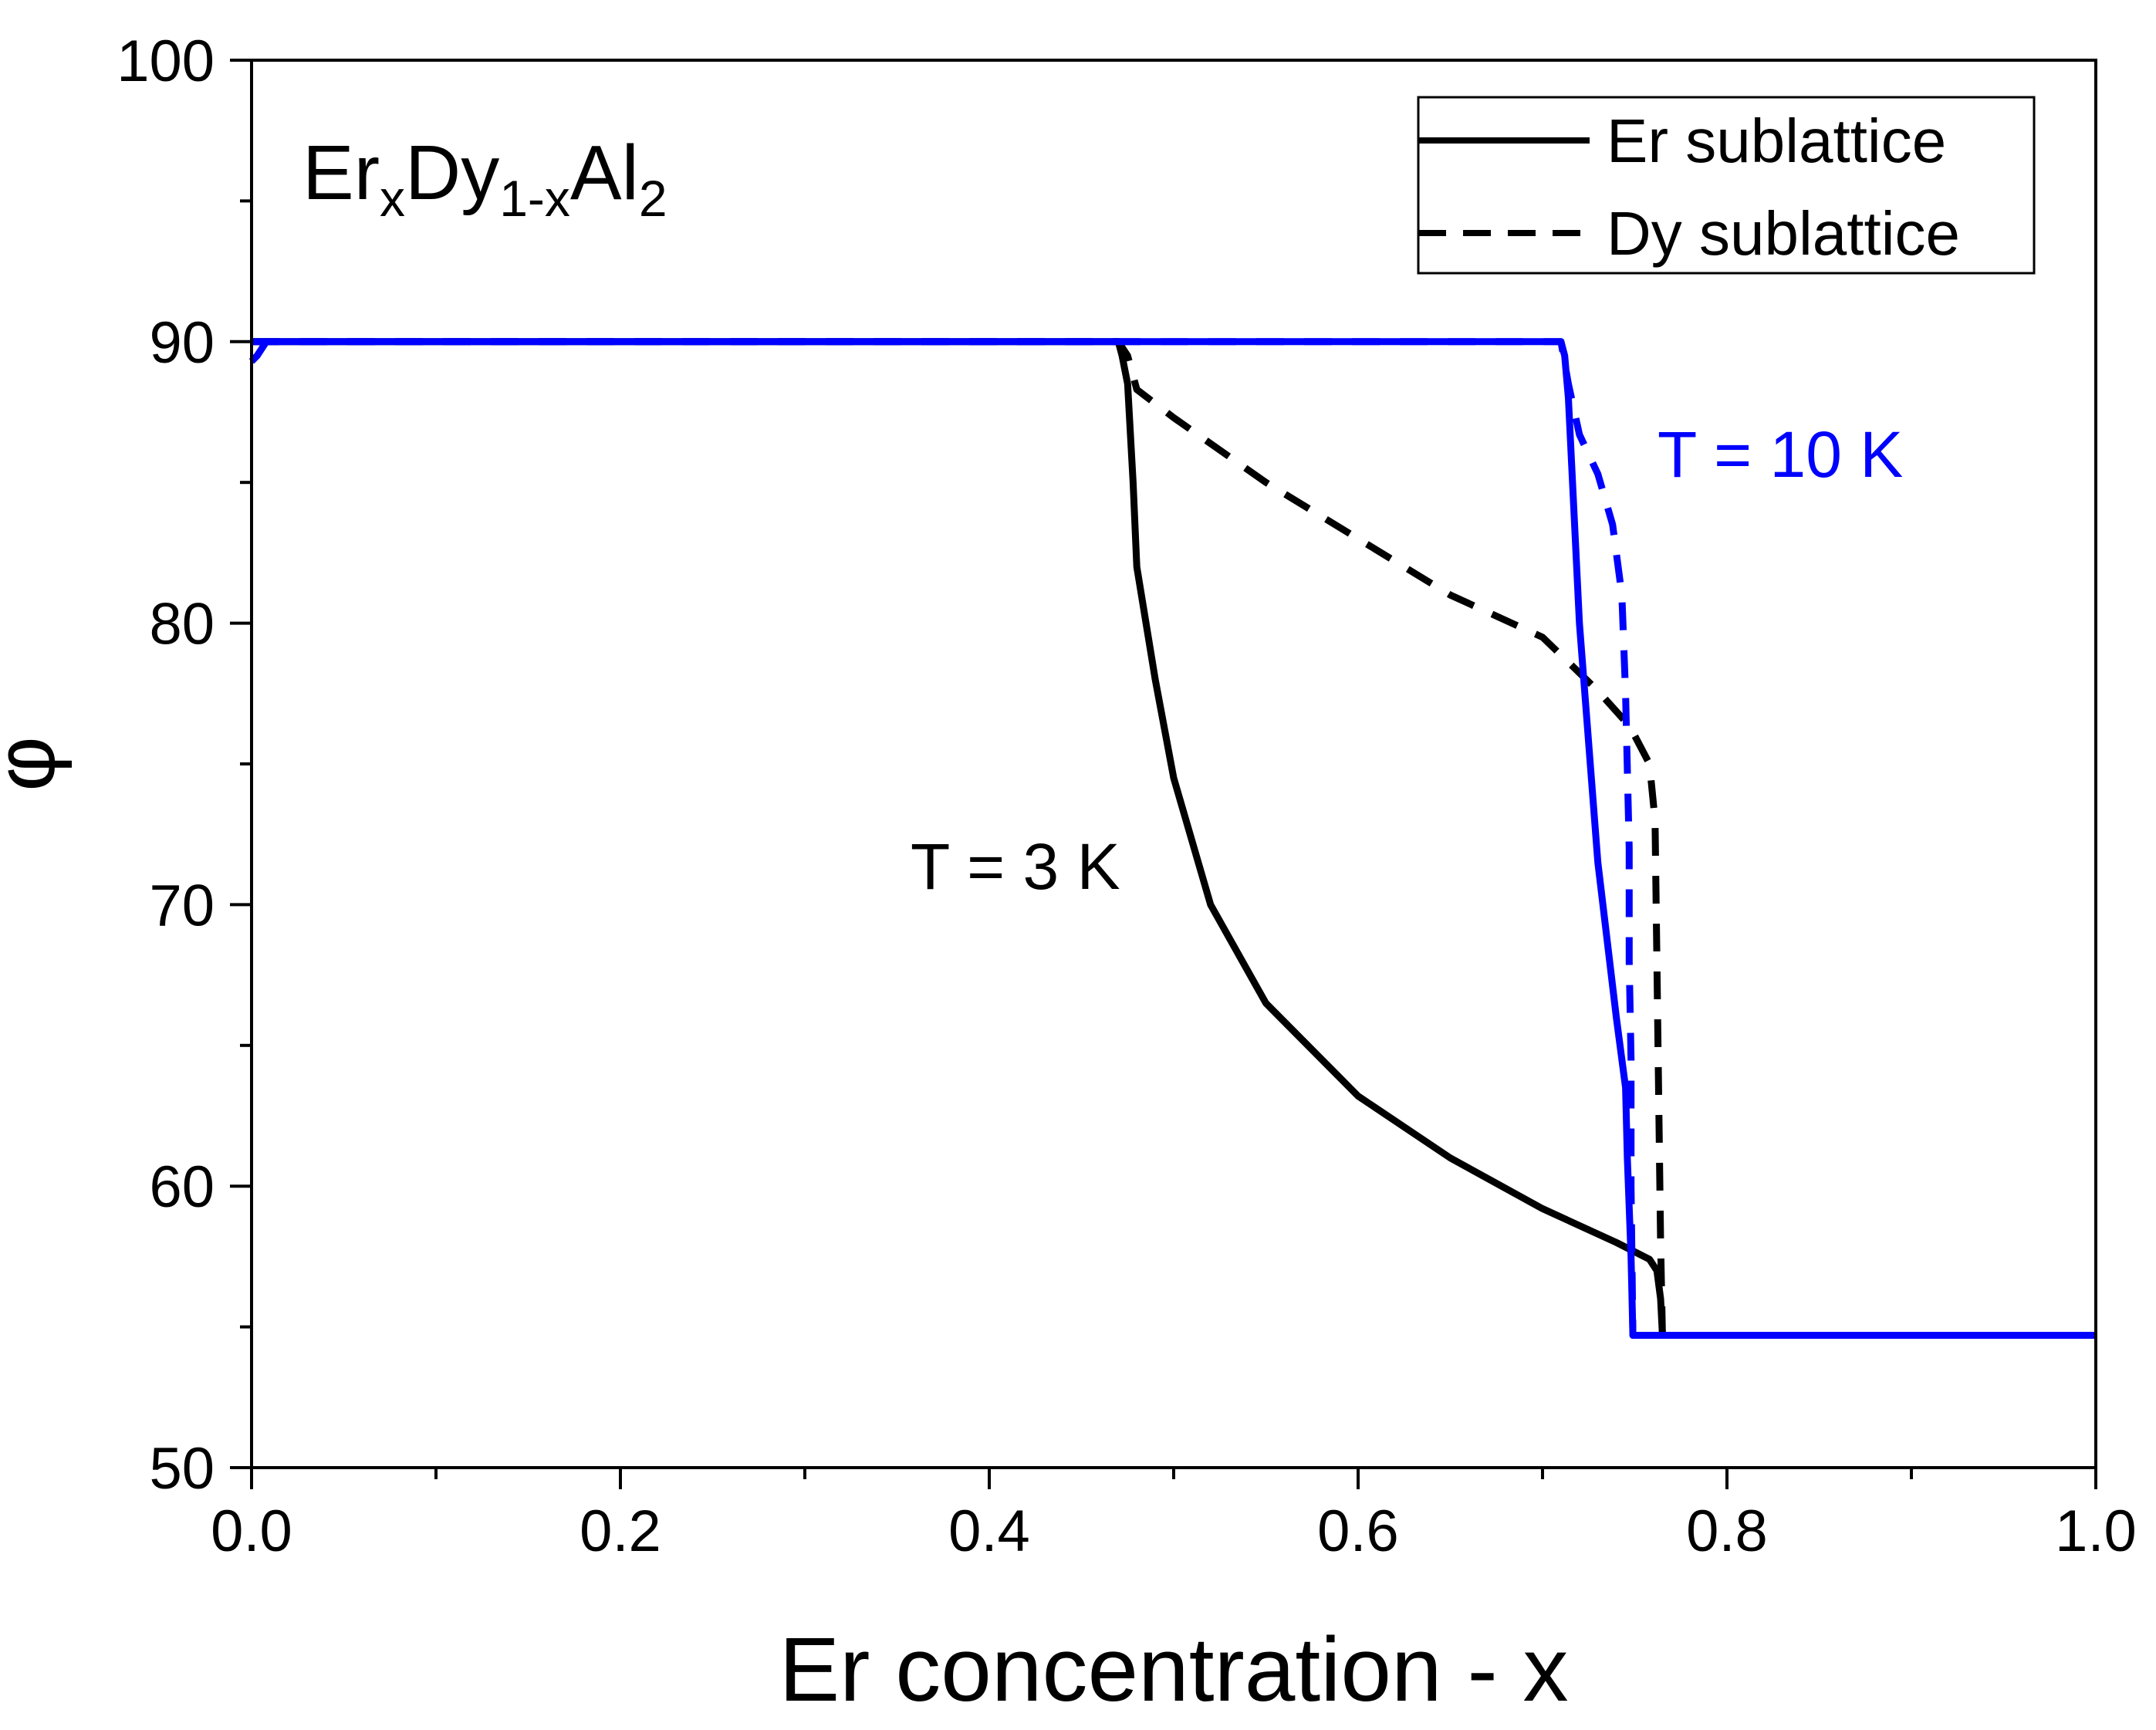  Describe the element at coordinates (36, 764) in the screenshot. I see `y-axis-label: φ` at that location.